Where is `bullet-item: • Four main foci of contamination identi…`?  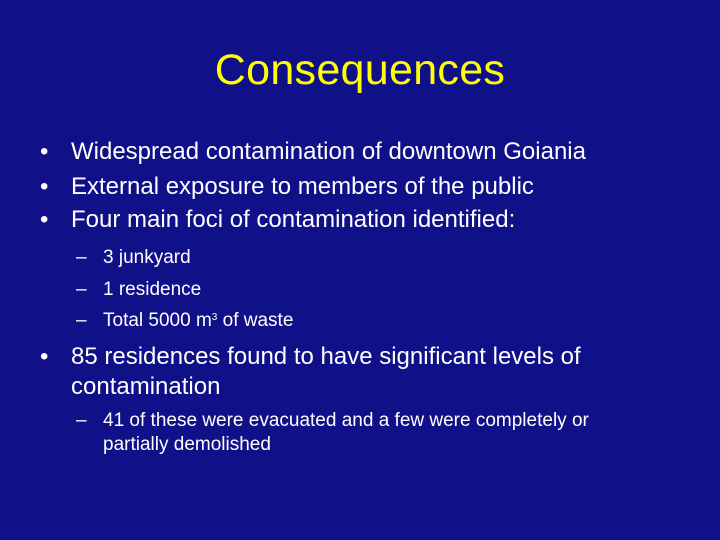 bullet-item: • Four main foci of contamination identi… is located at coordinates (360, 220).